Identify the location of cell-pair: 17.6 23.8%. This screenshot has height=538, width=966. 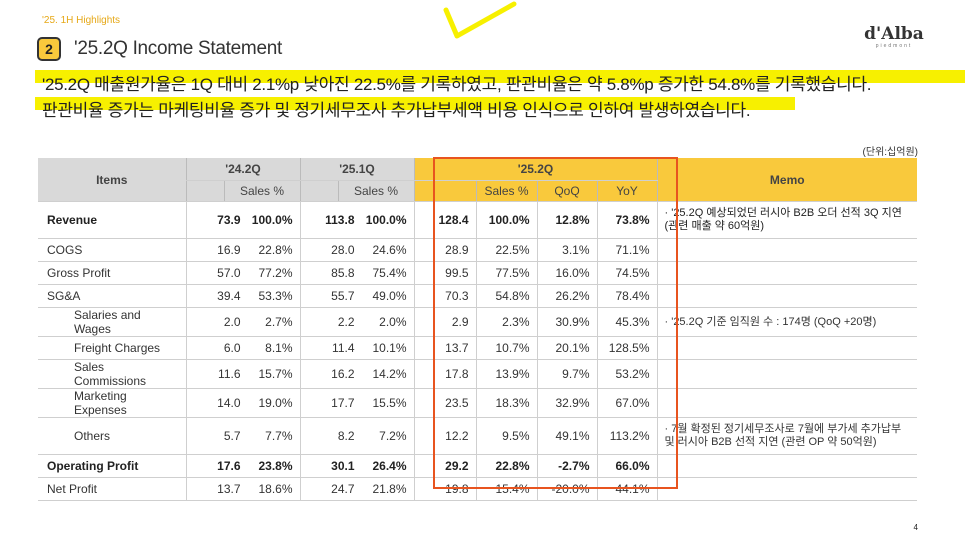
(242, 466).